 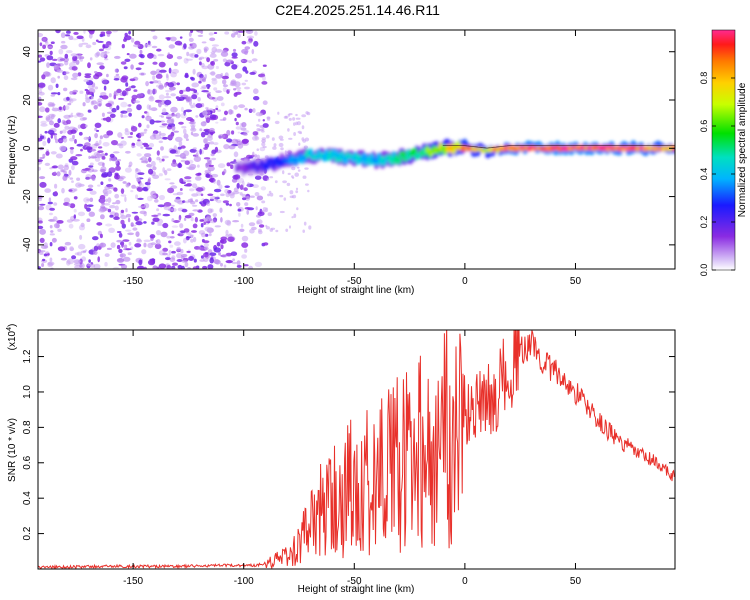 What do you see at coordinates (27, 52) in the screenshot?
I see `heatmap-ytick-label: 40` at bounding box center [27, 52].